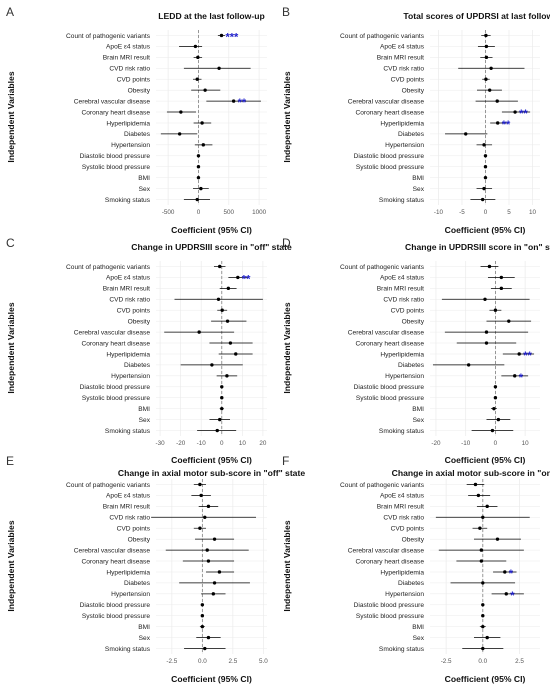 The height and width of the screenshot is (684, 550). Describe the element at coordinates (496, 443) in the screenshot. I see `xtick-label: 0` at that location.